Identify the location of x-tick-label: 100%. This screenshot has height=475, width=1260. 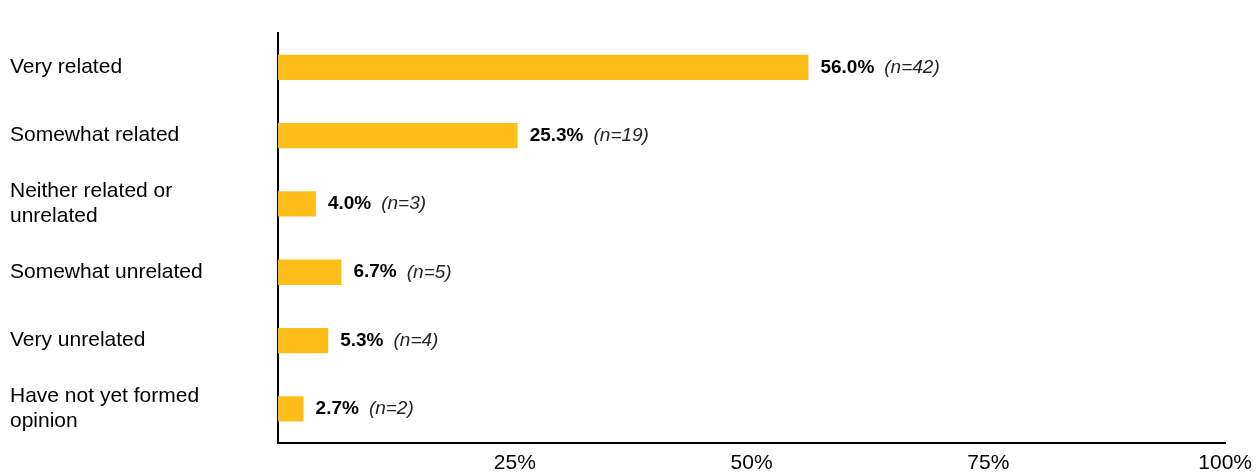
(1225, 462).